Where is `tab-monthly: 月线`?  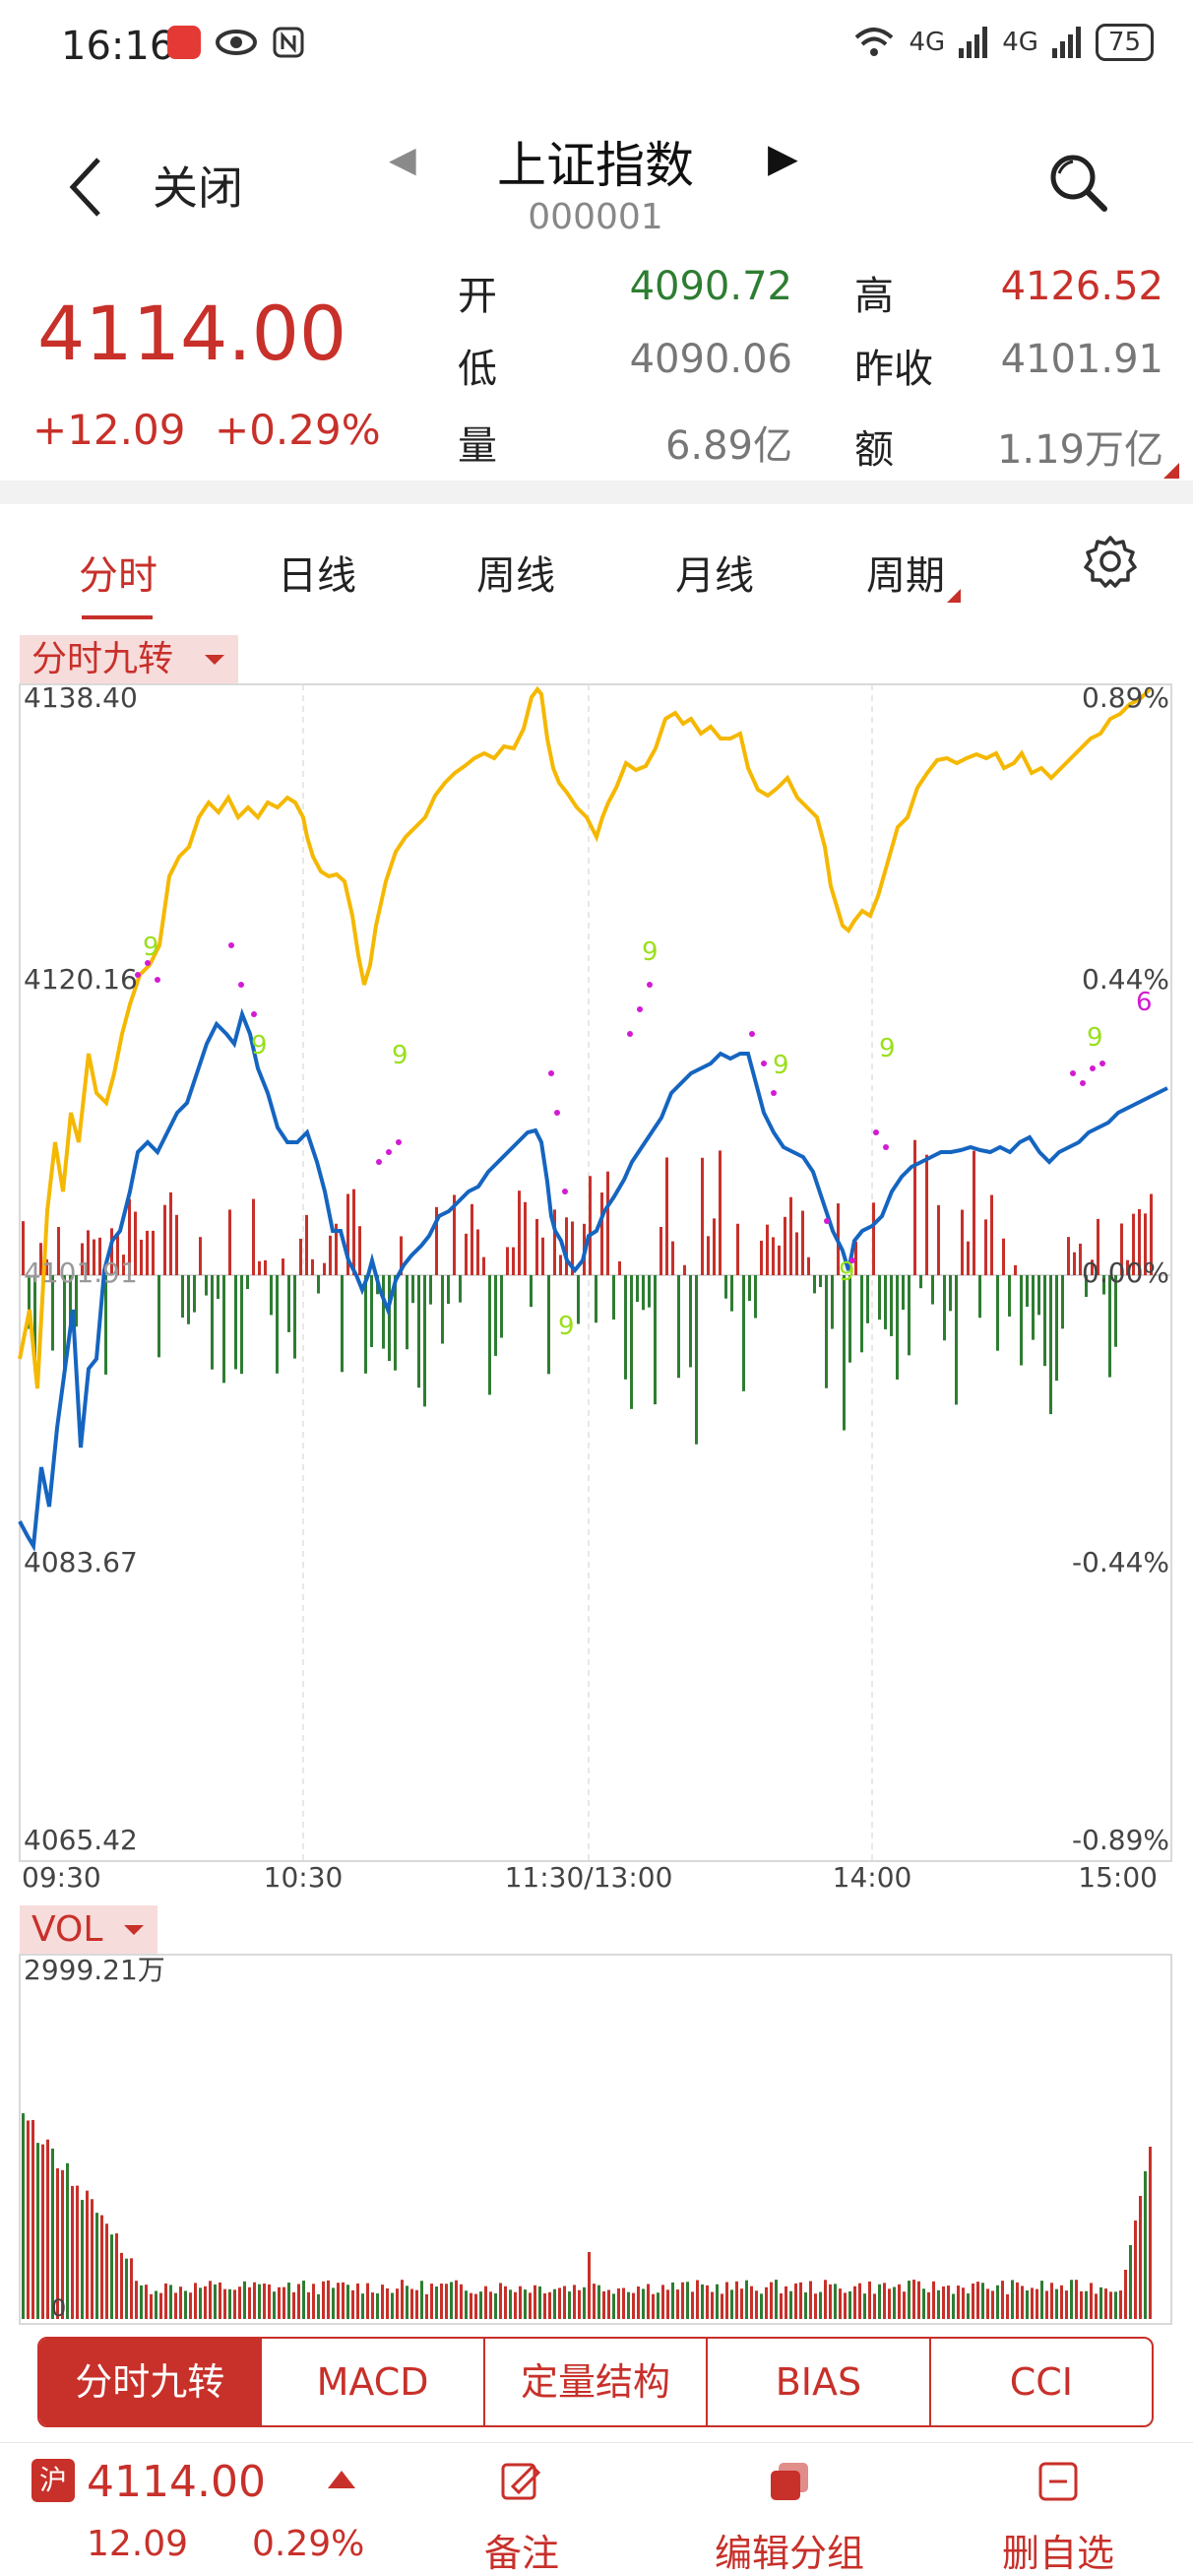 tab-monthly: 月线 is located at coordinates (714, 576).